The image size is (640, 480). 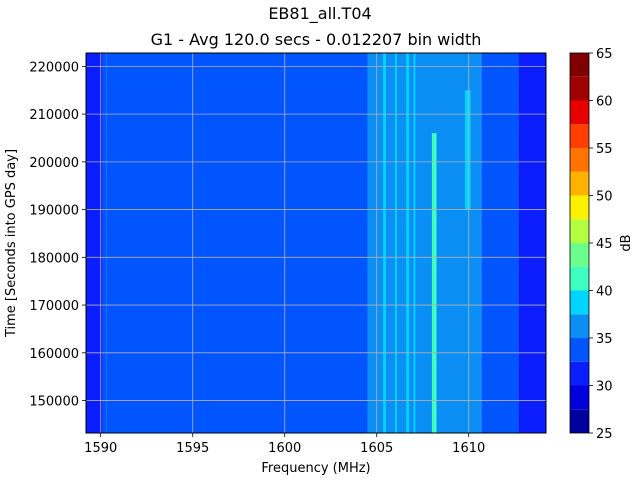 What do you see at coordinates (54, 402) in the screenshot?
I see `y-tick-label: 150000` at bounding box center [54, 402].